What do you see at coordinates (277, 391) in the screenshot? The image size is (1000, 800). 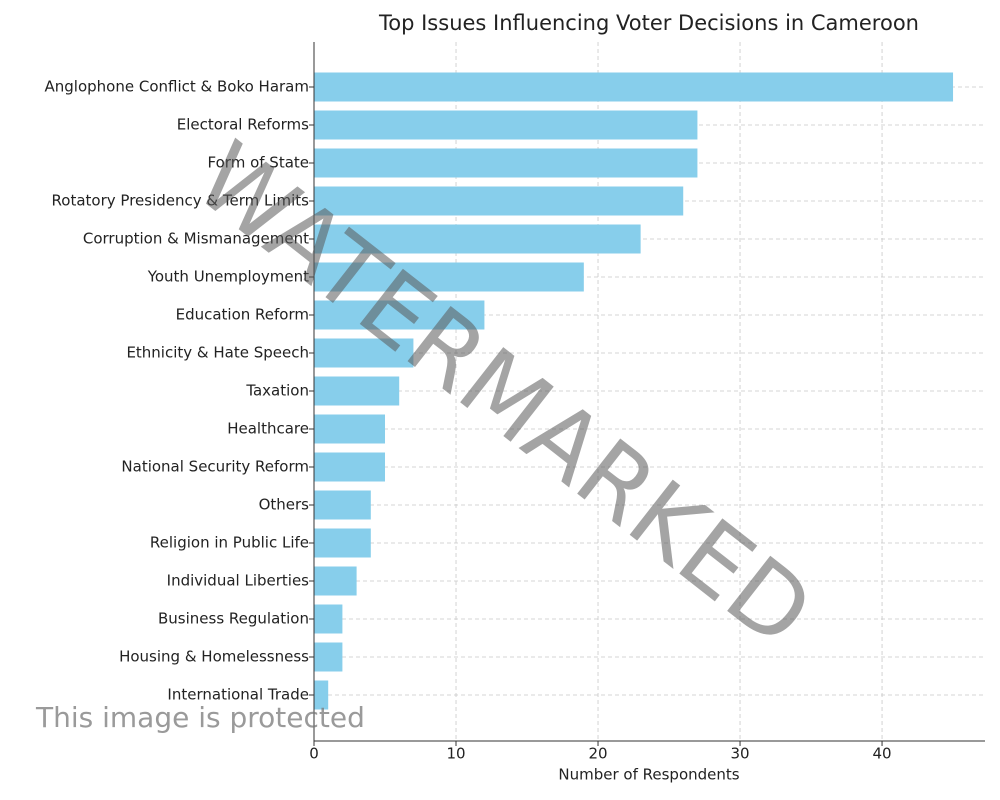 I see `y-tick-label: Taxation` at bounding box center [277, 391].